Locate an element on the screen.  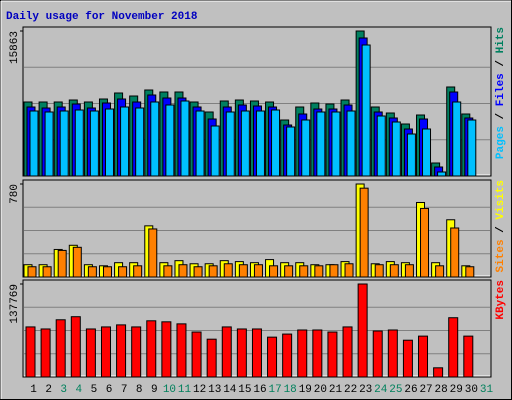
y-tick-label: 137769 is located at coordinates (15, 304).